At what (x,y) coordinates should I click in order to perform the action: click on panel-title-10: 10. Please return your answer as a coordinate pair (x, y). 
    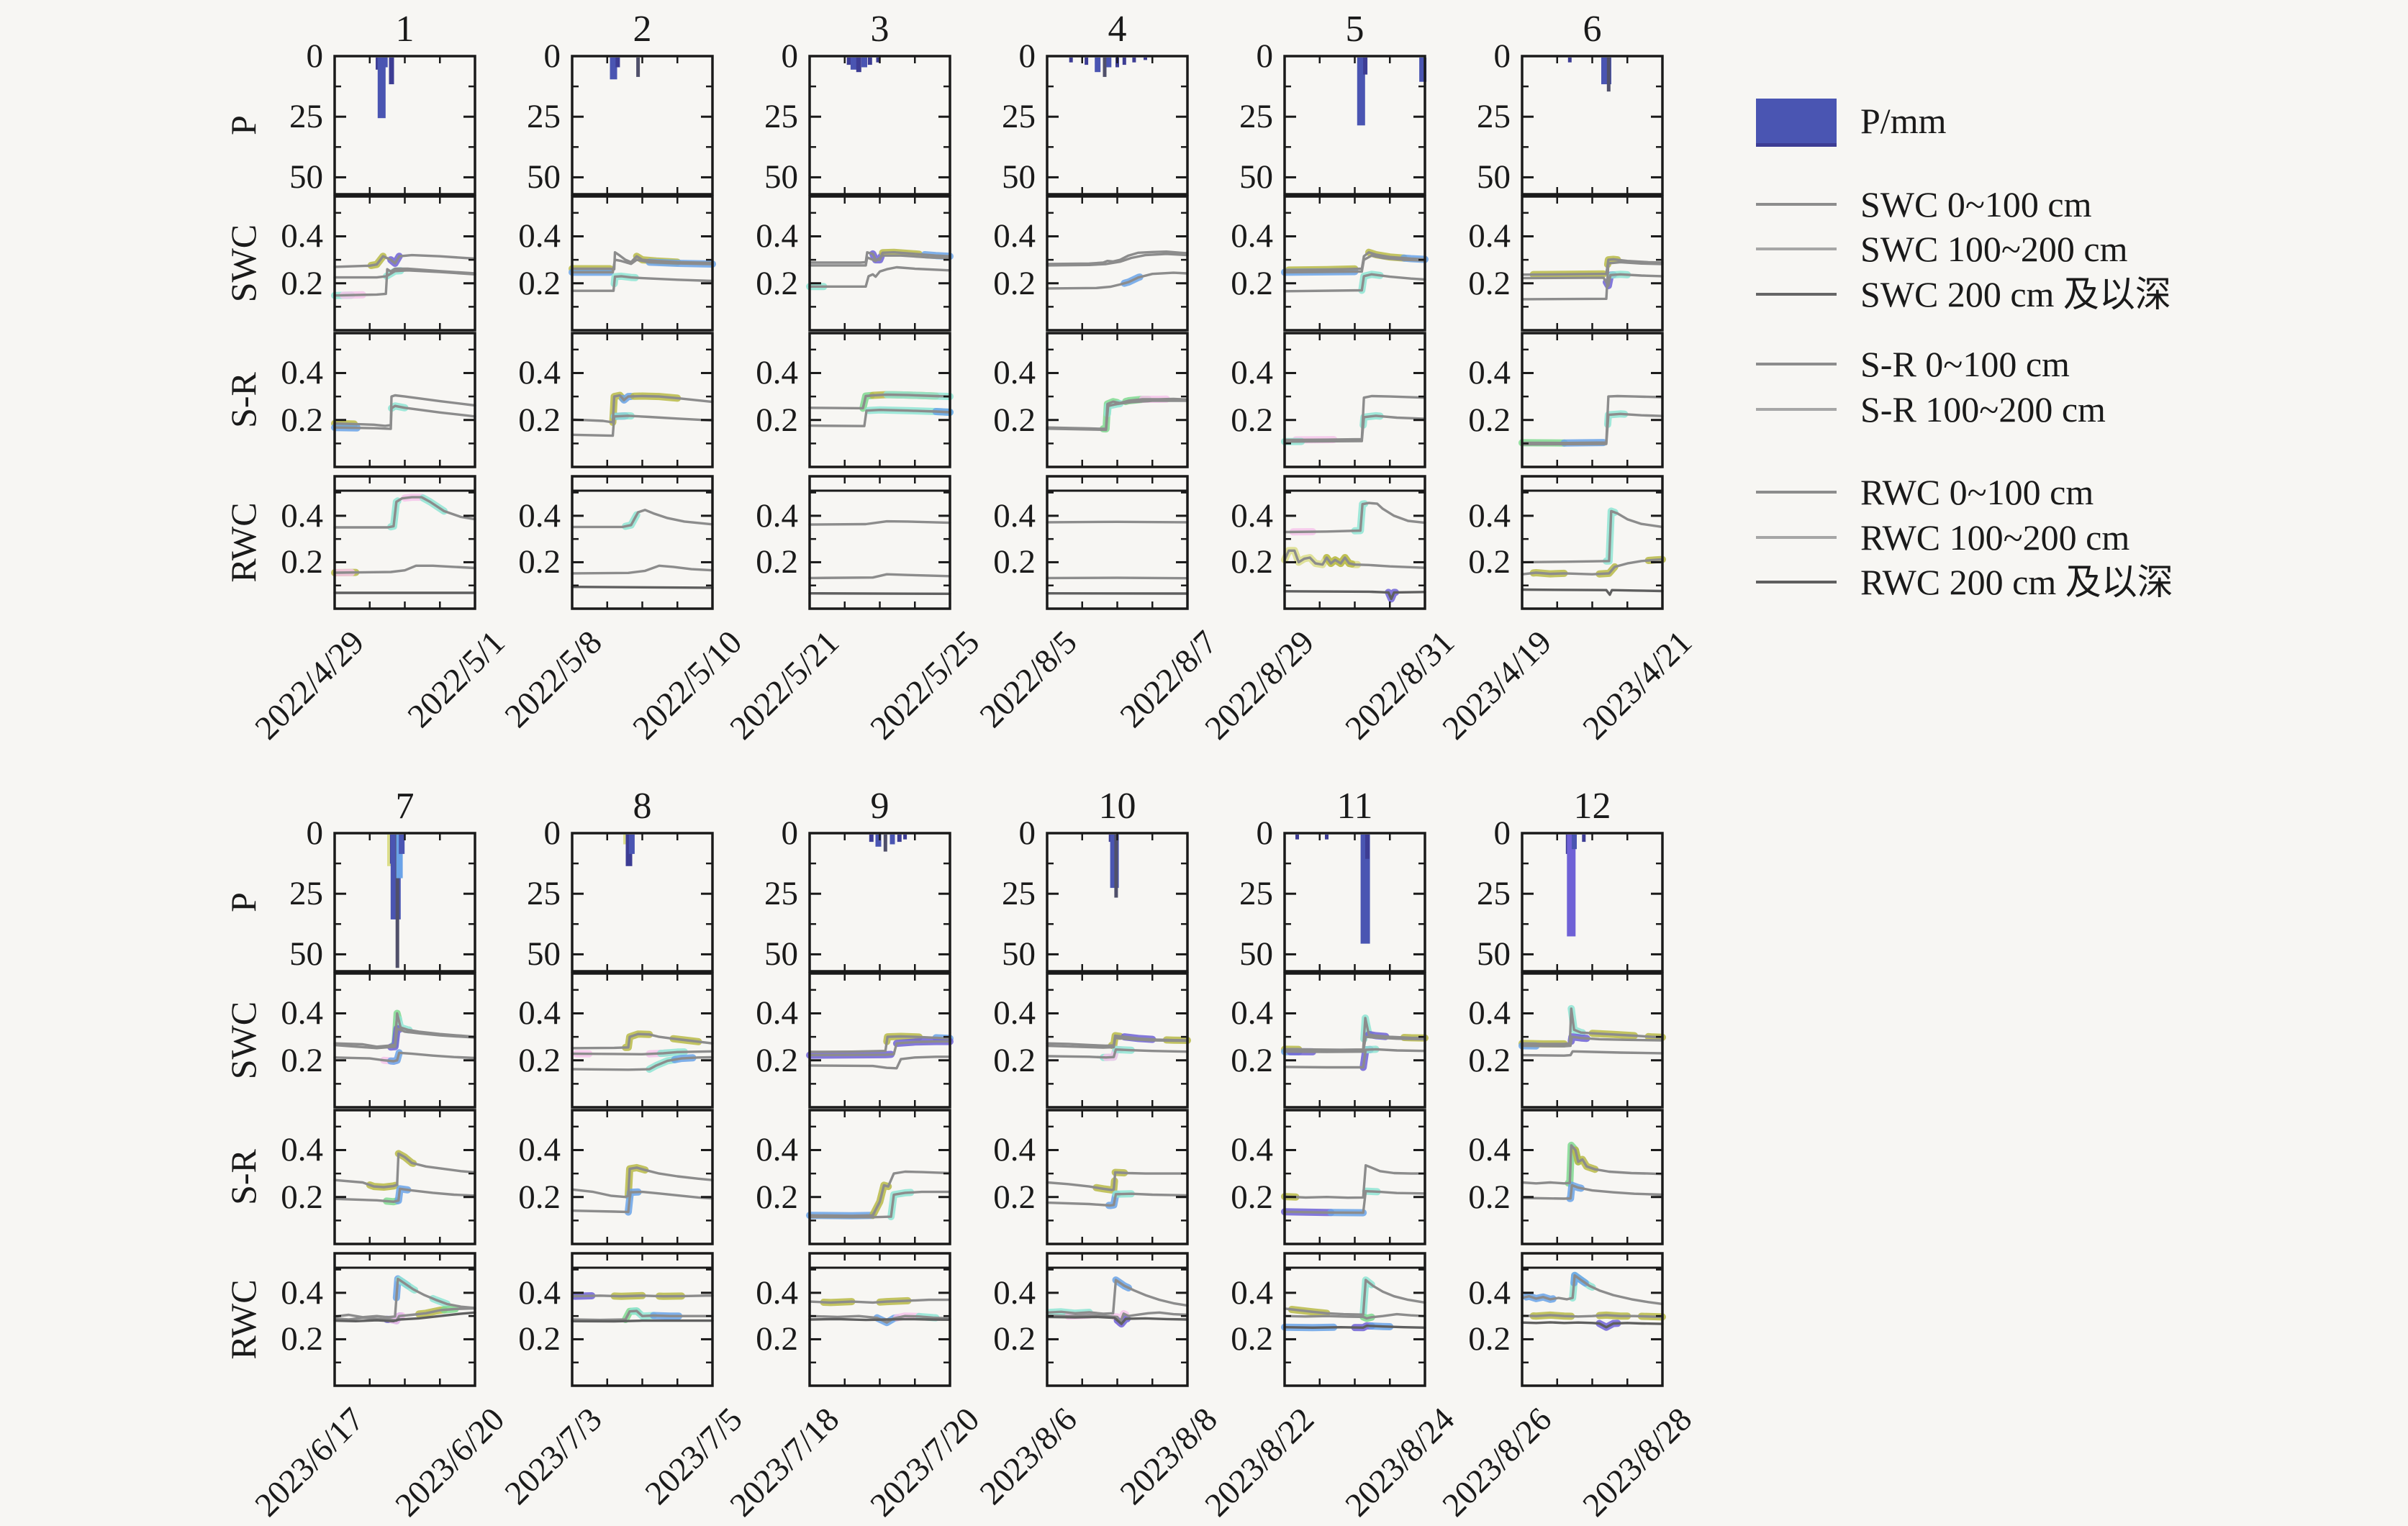
    Looking at the image, I should click on (1117, 806).